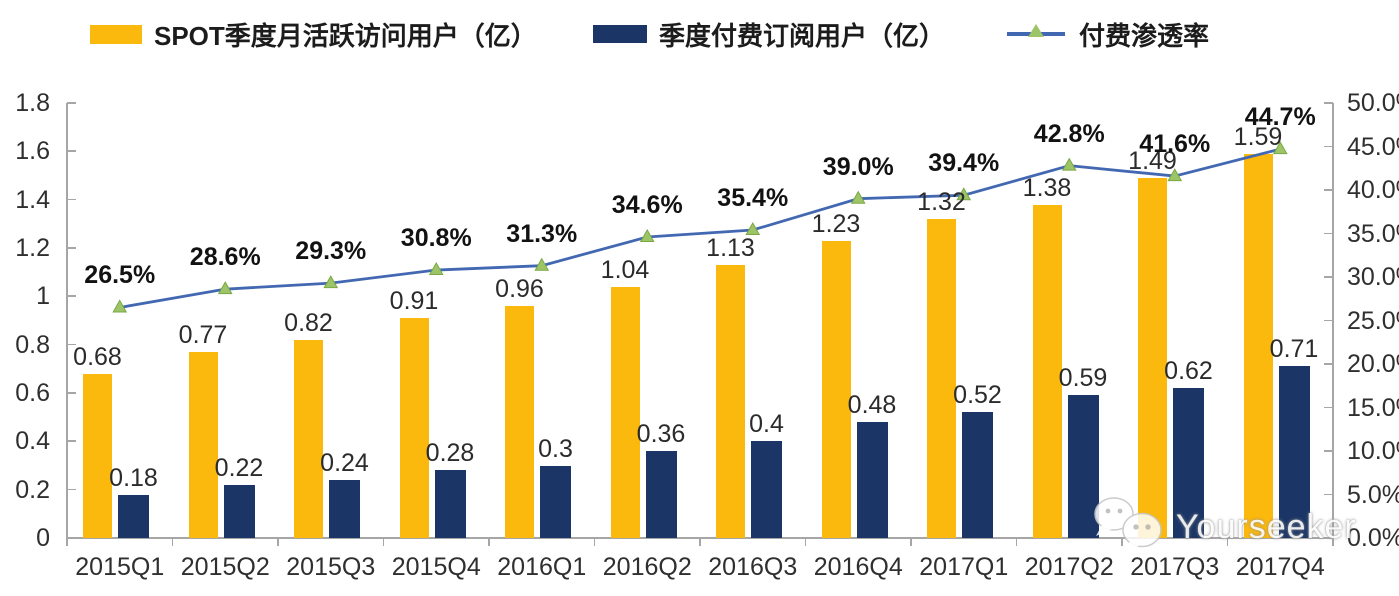 This screenshot has height=596, width=1399. What do you see at coordinates (225, 567) in the screenshot?
I see `x-axis-category-label: 2015Q2` at bounding box center [225, 567].